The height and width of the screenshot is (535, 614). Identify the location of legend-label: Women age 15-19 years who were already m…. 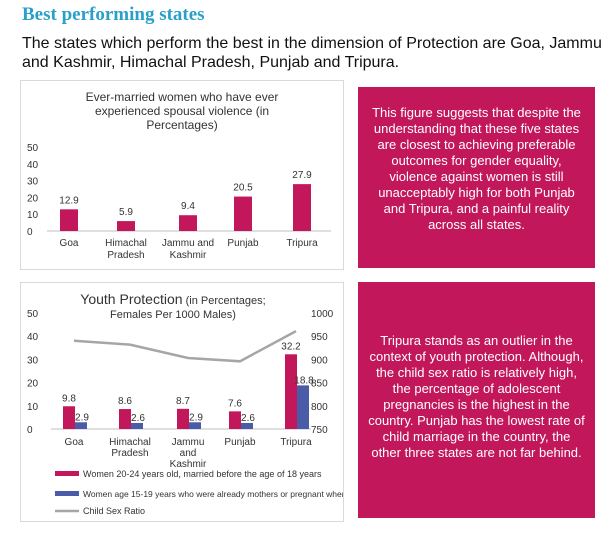
(213, 494).